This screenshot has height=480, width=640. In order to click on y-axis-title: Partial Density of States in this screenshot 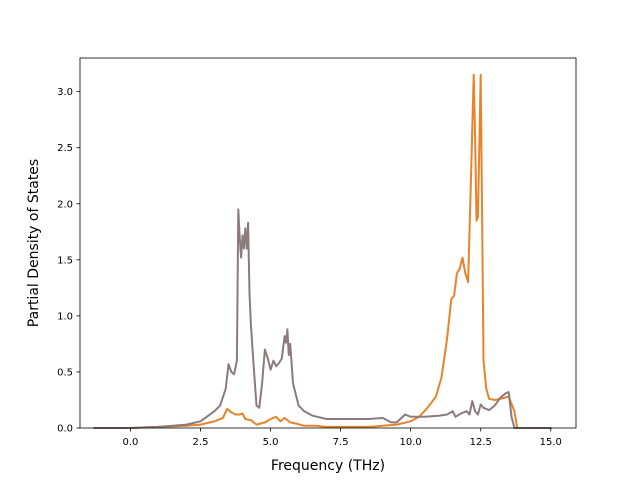, I will do `click(34, 243)`.